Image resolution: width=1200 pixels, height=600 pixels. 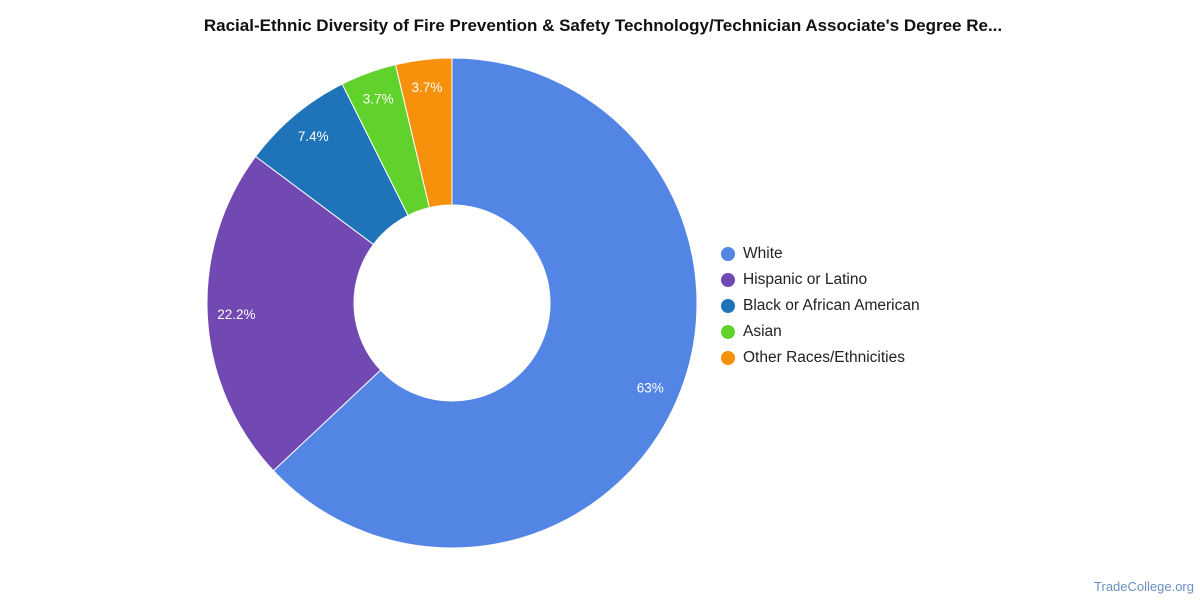 I want to click on slice-label: 7.4%, so click(x=313, y=136).